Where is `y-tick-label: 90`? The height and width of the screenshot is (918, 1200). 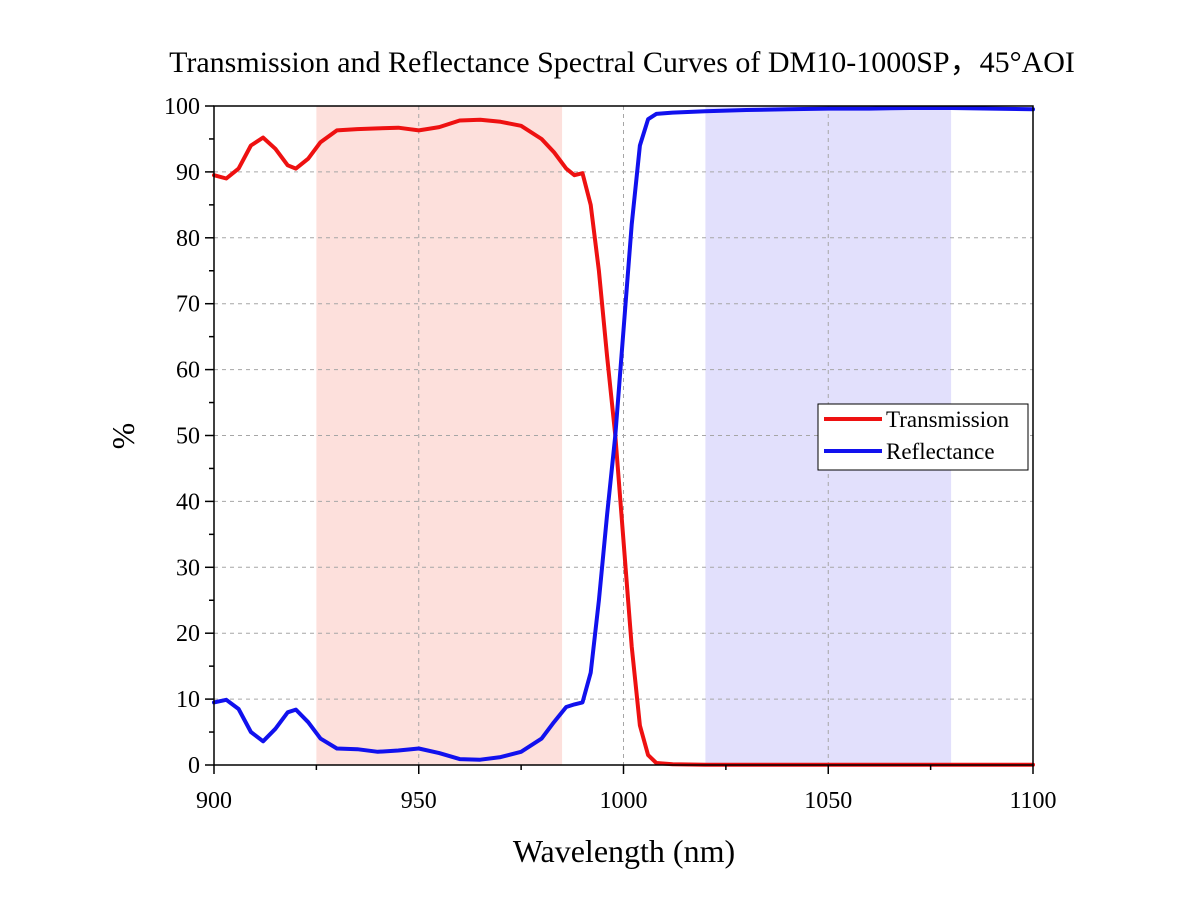 y-tick-label: 90 is located at coordinates (188, 173).